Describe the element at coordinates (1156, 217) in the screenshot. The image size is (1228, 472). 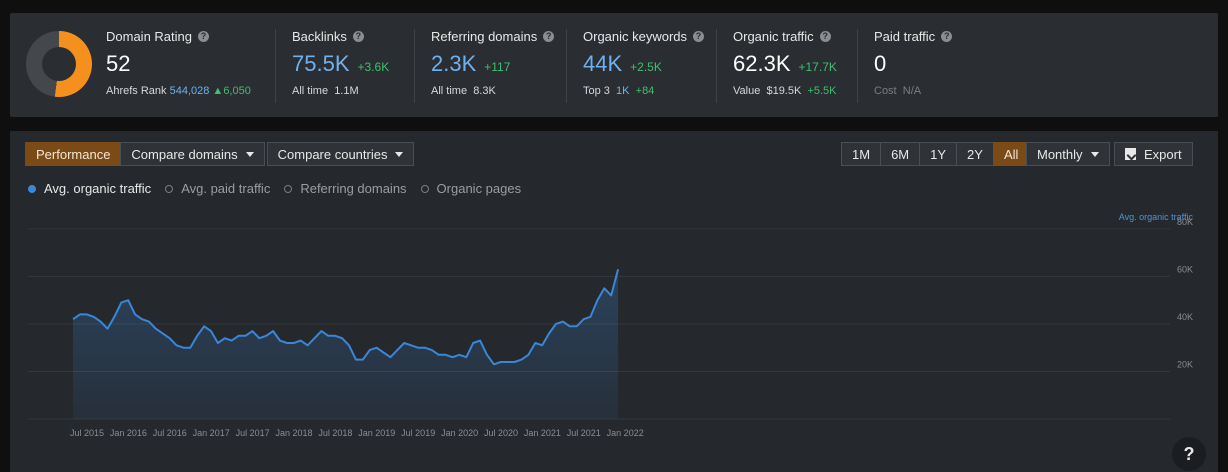
I see `series-label: Avg. organic traffic` at that location.